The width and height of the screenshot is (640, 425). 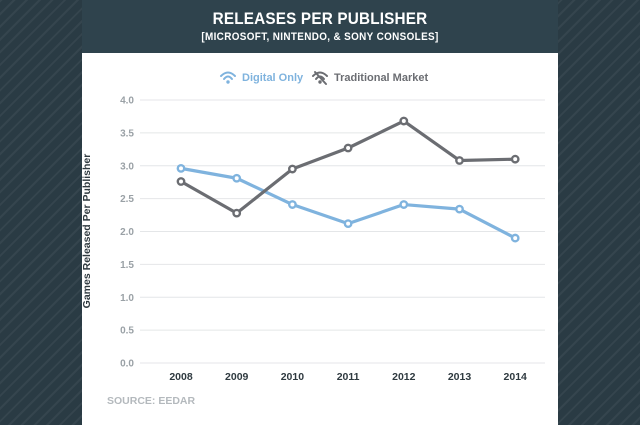 I want to click on x-tick-label: 2010, so click(x=293, y=377).